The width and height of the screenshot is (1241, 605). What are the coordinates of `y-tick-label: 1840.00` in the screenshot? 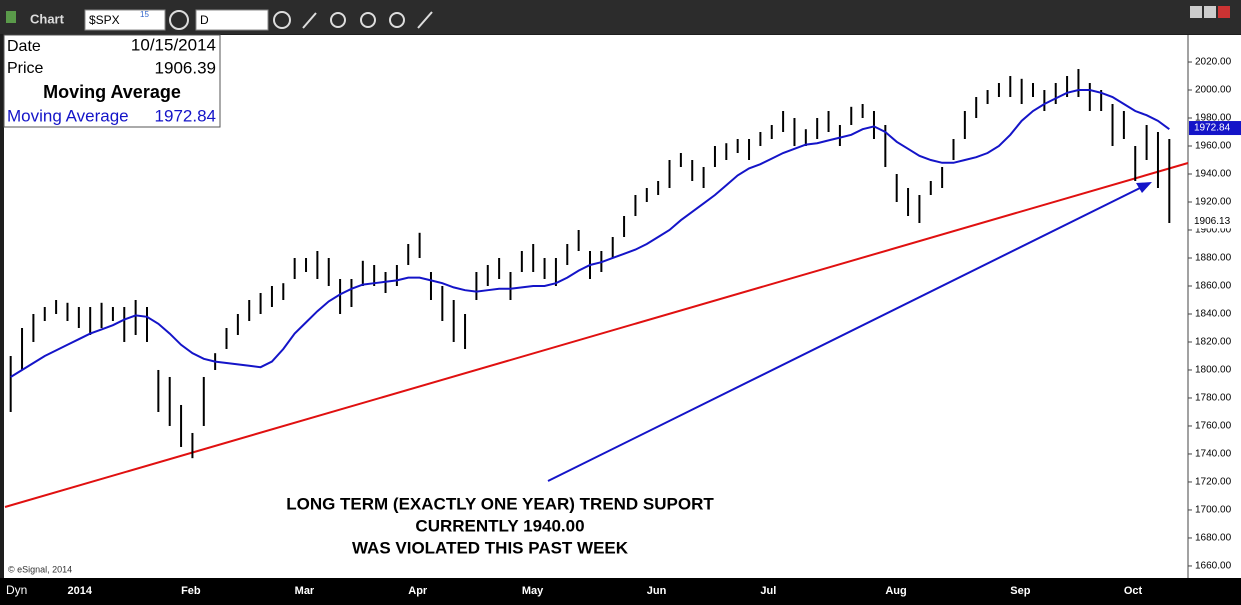 It's located at (1213, 314).